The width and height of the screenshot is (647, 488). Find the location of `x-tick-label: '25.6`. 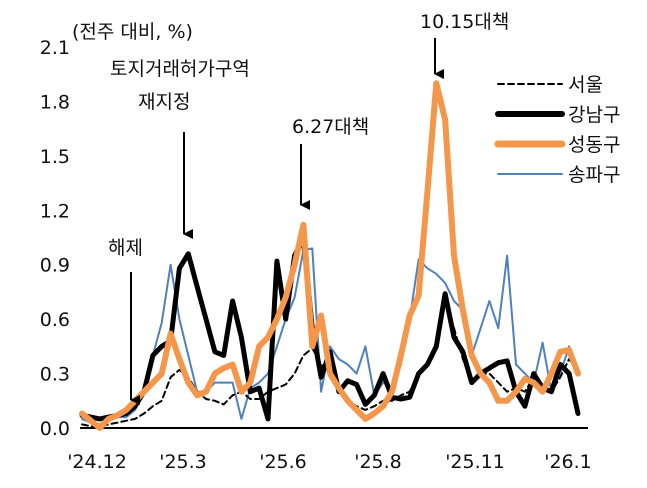

x-tick-label: '25.6 is located at coordinates (283, 462).